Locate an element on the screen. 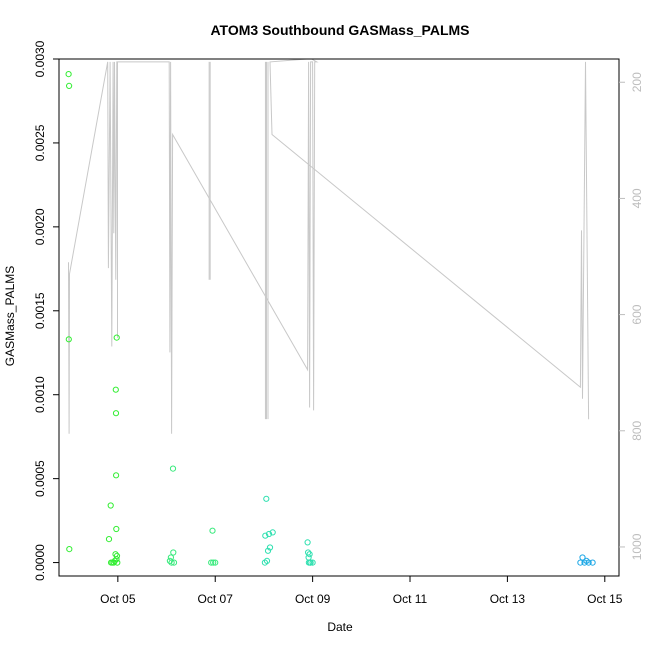 The image size is (650, 650). y-tick-label-0: 0.0000 is located at coordinates (40, 562).